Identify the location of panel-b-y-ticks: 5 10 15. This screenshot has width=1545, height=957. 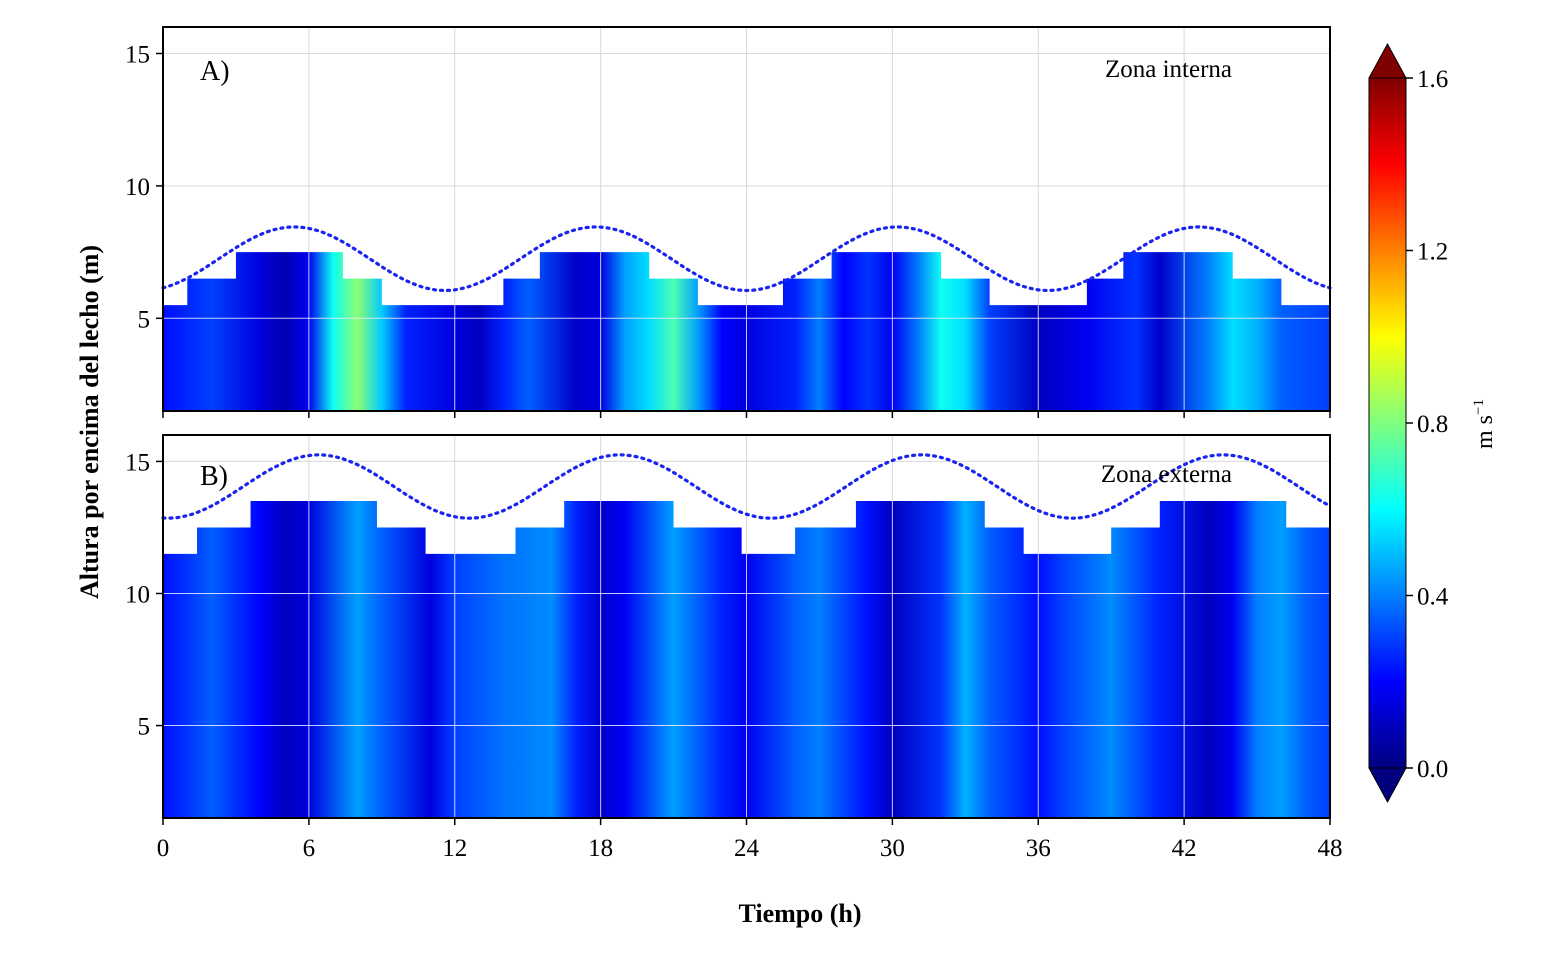
(144, 595).